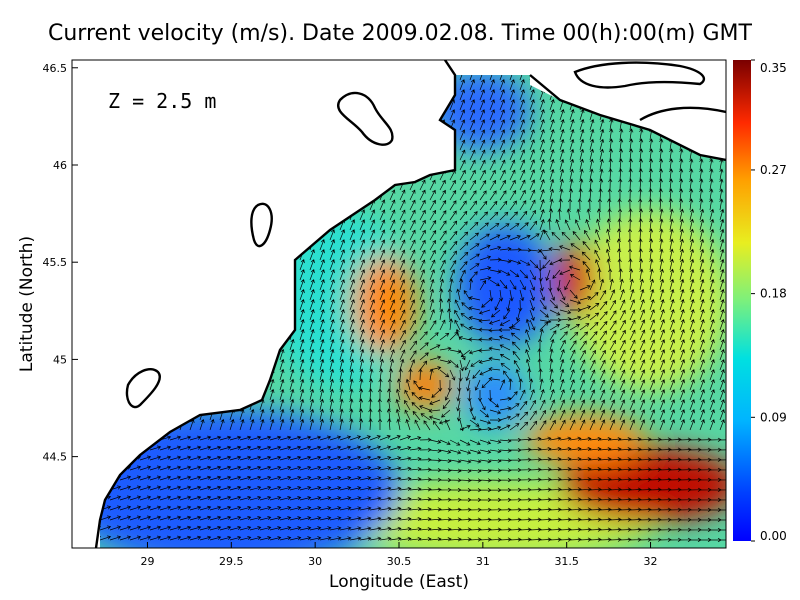 This screenshot has height=600, width=800. I want to click on x-tick-label: 29.5, so click(231, 561).